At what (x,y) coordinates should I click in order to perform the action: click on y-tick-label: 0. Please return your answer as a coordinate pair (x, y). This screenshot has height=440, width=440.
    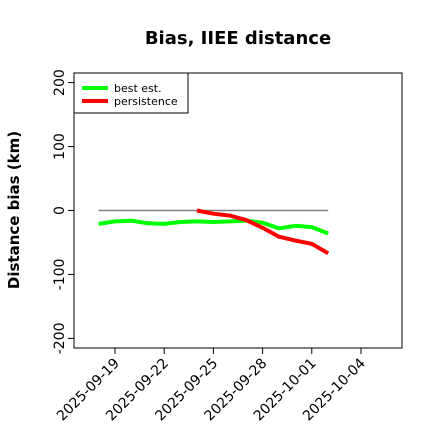
    Looking at the image, I should click on (60, 210).